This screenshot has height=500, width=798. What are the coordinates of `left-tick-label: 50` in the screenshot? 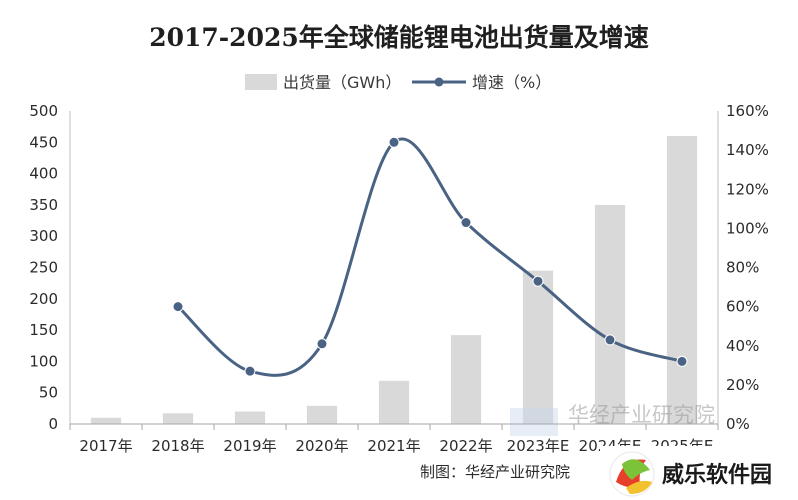 It's located at (48, 393).